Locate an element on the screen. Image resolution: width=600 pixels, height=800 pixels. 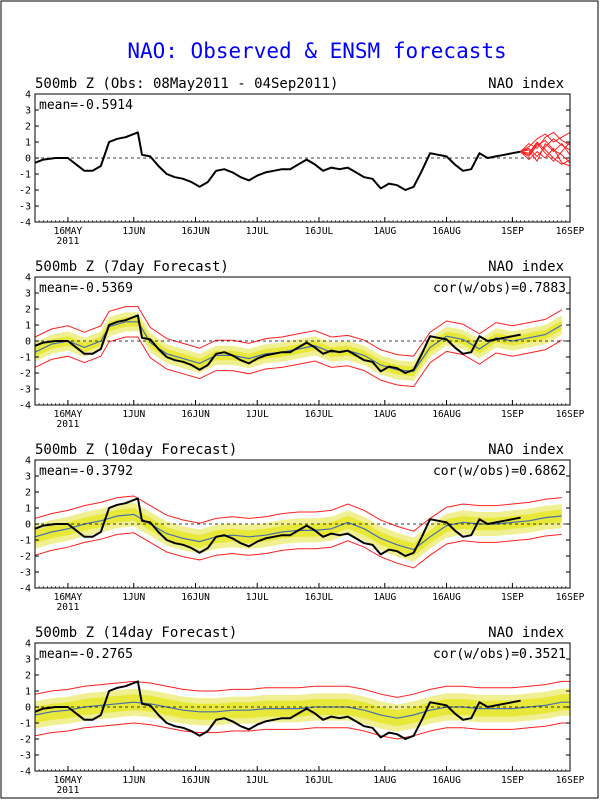
panel-title: 500mb Z (7day Forecast) is located at coordinates (132, 267).